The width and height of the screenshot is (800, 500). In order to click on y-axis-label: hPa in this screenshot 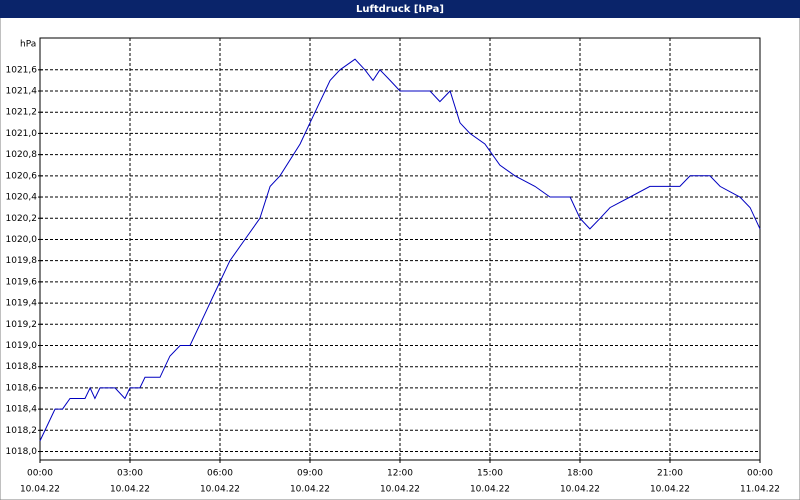, I will do `click(28, 45)`.